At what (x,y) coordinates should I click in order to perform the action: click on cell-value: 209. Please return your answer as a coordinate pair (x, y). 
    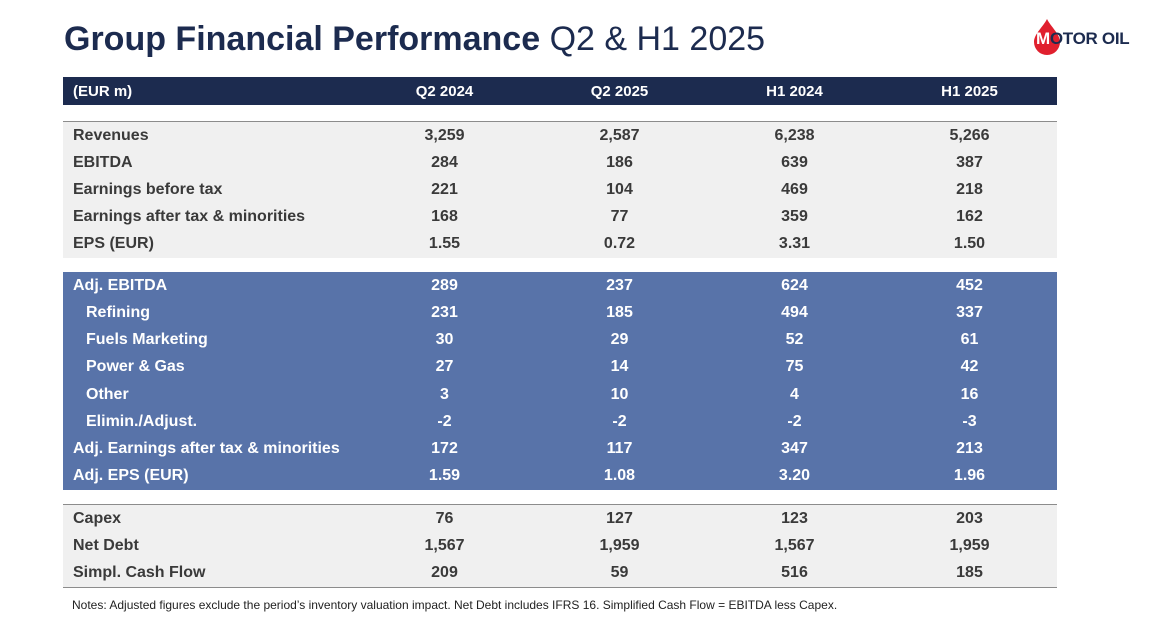
    Looking at the image, I should click on (444, 573).